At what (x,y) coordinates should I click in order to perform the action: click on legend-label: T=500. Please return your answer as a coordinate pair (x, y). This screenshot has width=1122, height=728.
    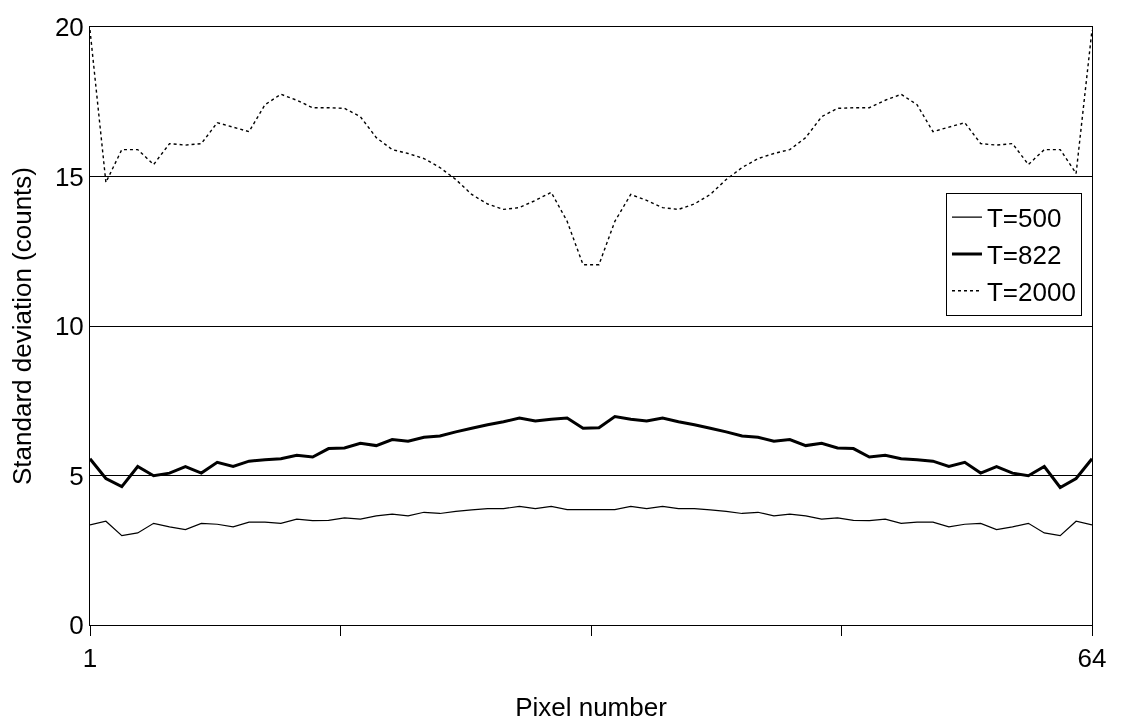
    Looking at the image, I should click on (1024, 218).